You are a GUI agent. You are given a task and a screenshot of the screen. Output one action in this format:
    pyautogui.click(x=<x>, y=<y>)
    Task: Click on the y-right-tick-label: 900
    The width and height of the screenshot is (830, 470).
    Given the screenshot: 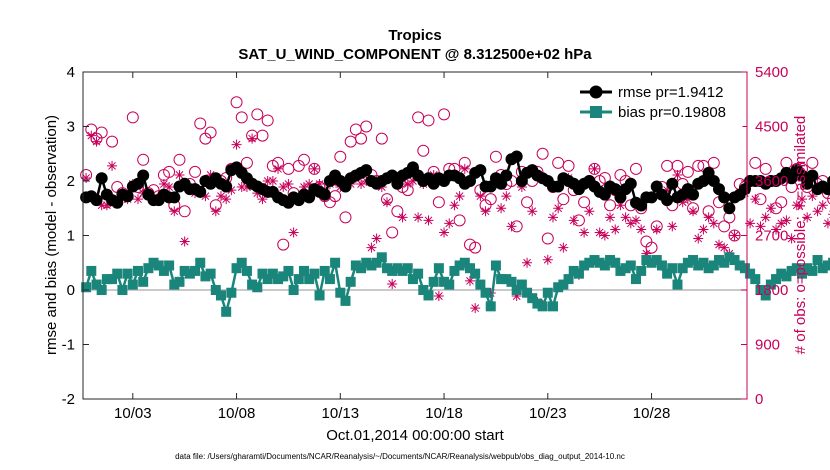 What is the action you would take?
    pyautogui.click(x=767, y=345)
    